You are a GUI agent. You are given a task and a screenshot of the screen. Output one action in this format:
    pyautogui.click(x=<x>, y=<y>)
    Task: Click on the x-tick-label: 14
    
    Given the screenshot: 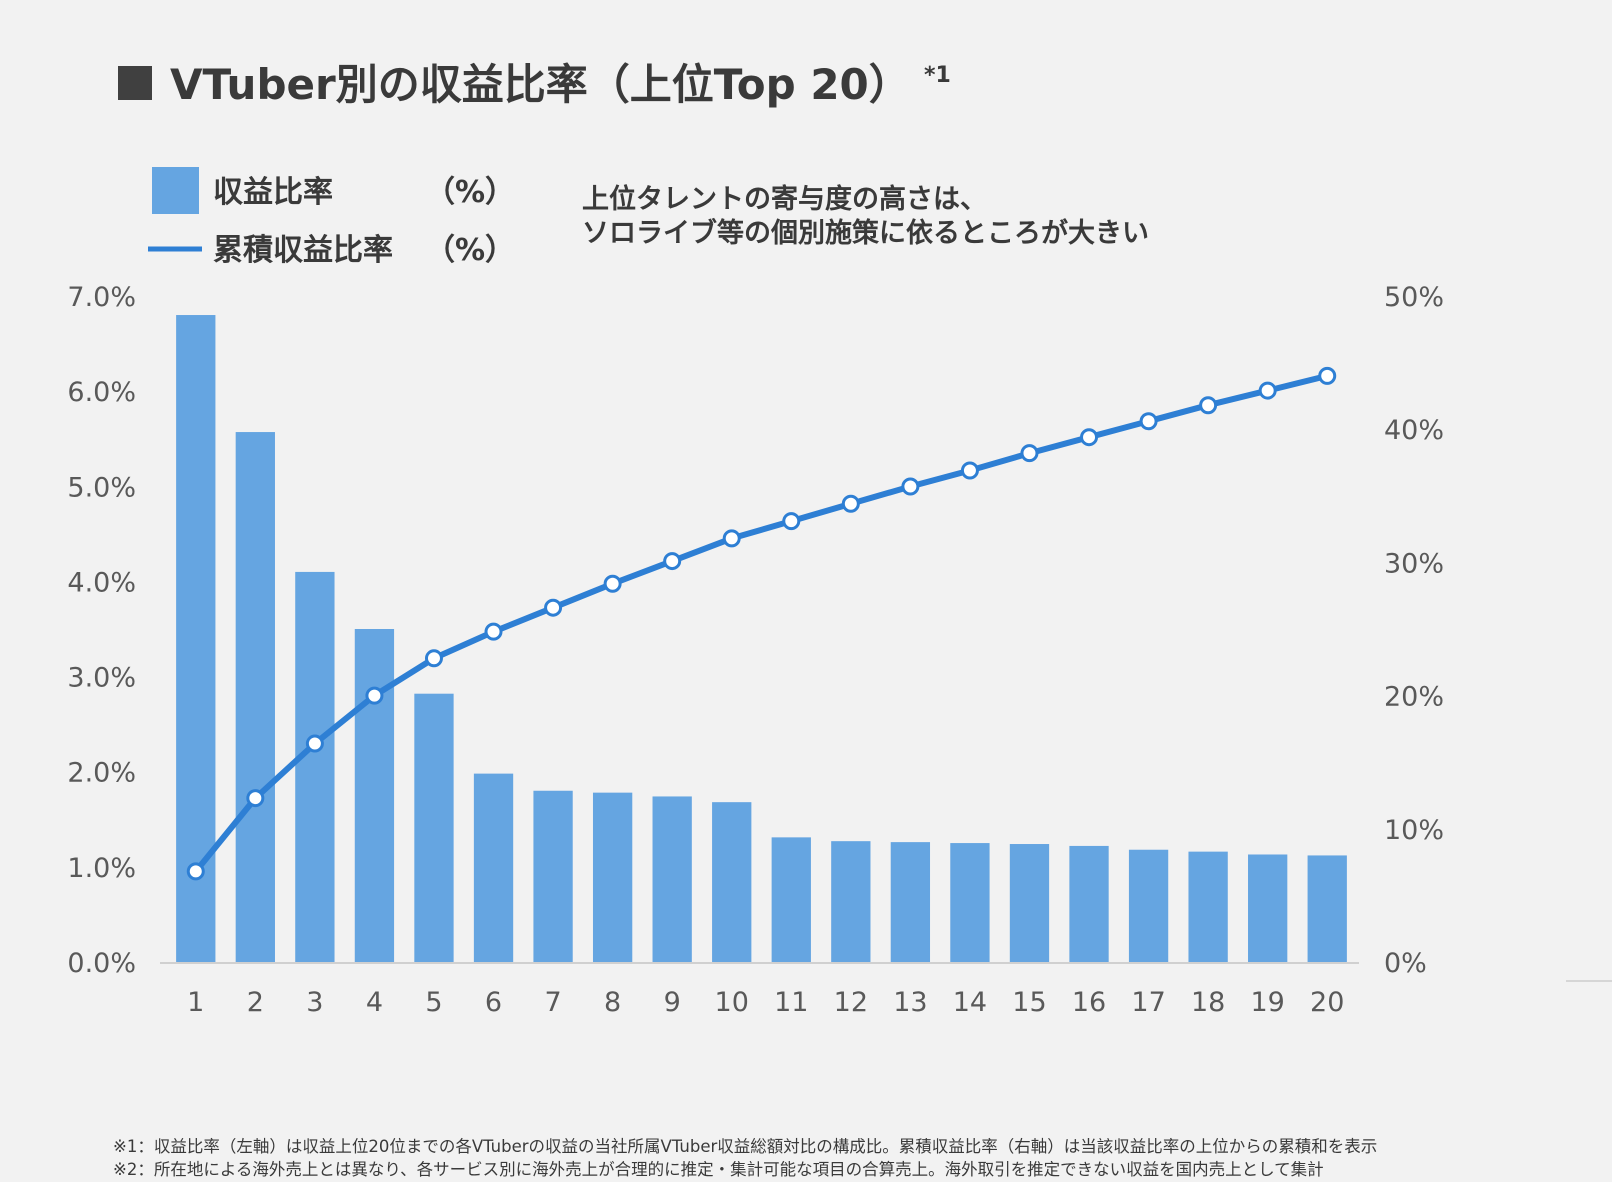 What is the action you would take?
    pyautogui.click(x=970, y=1002)
    